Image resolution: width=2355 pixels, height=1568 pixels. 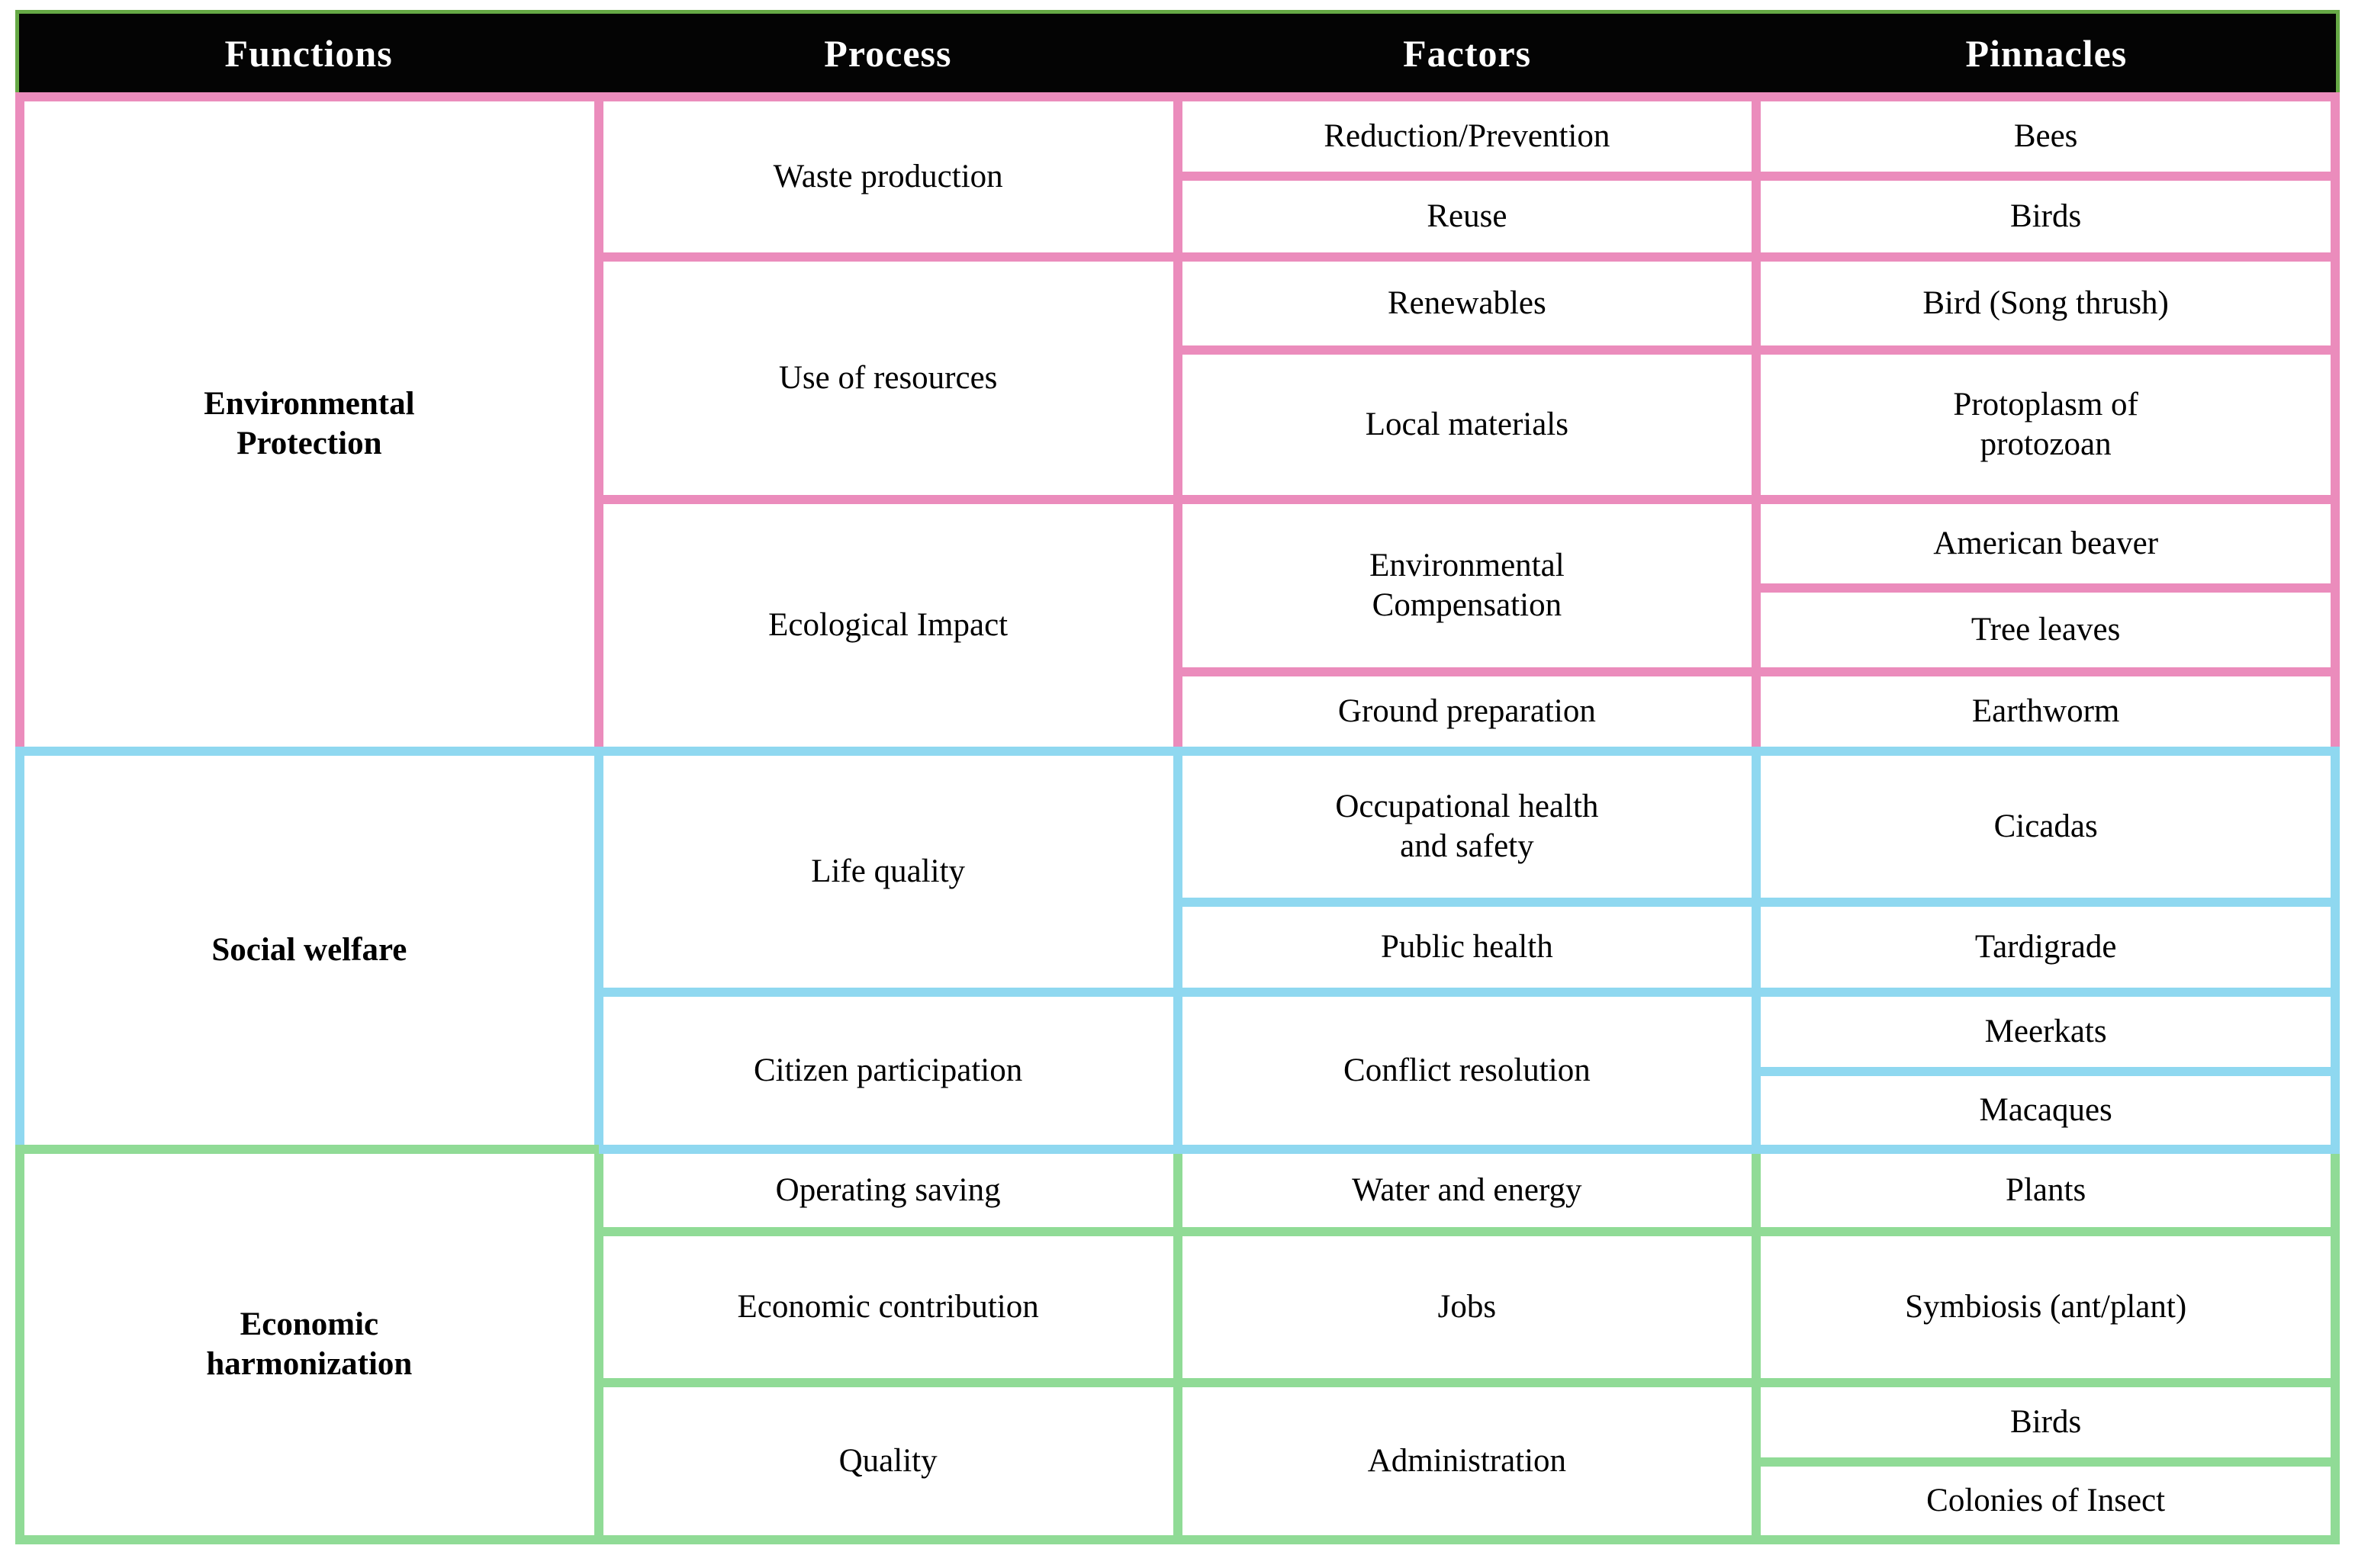 What do you see at coordinates (2046, 1032) in the screenshot?
I see `cell-pinnacle-meerkats: Meerkats` at bounding box center [2046, 1032].